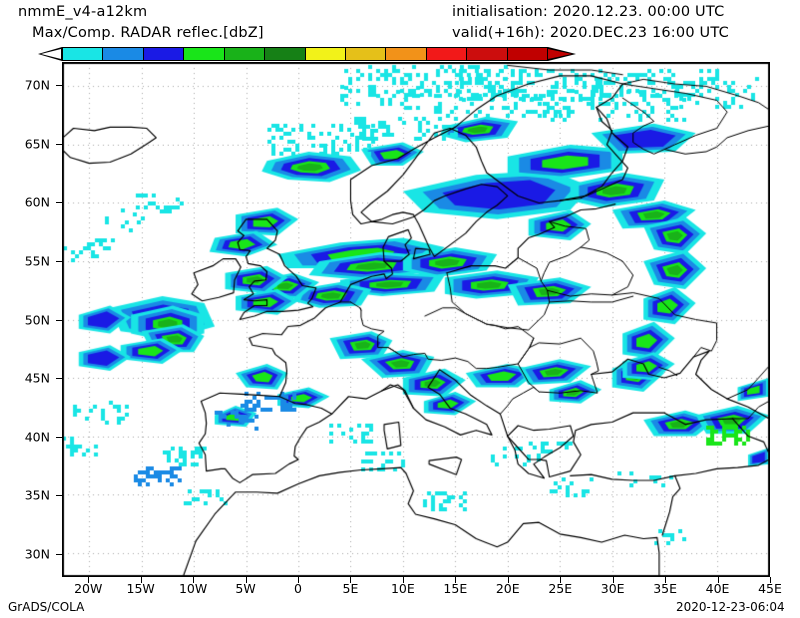  What do you see at coordinates (37, 319) in the screenshot?
I see `lat-label-50N: 50N` at bounding box center [37, 319].